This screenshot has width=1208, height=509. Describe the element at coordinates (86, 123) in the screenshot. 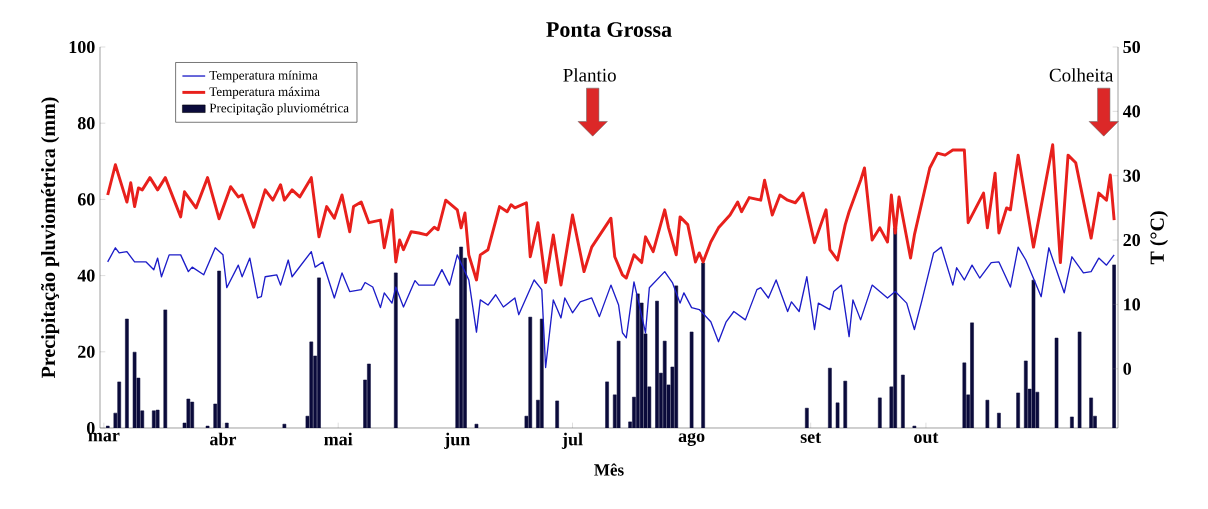

I see `y-tick-label: 80` at that location.